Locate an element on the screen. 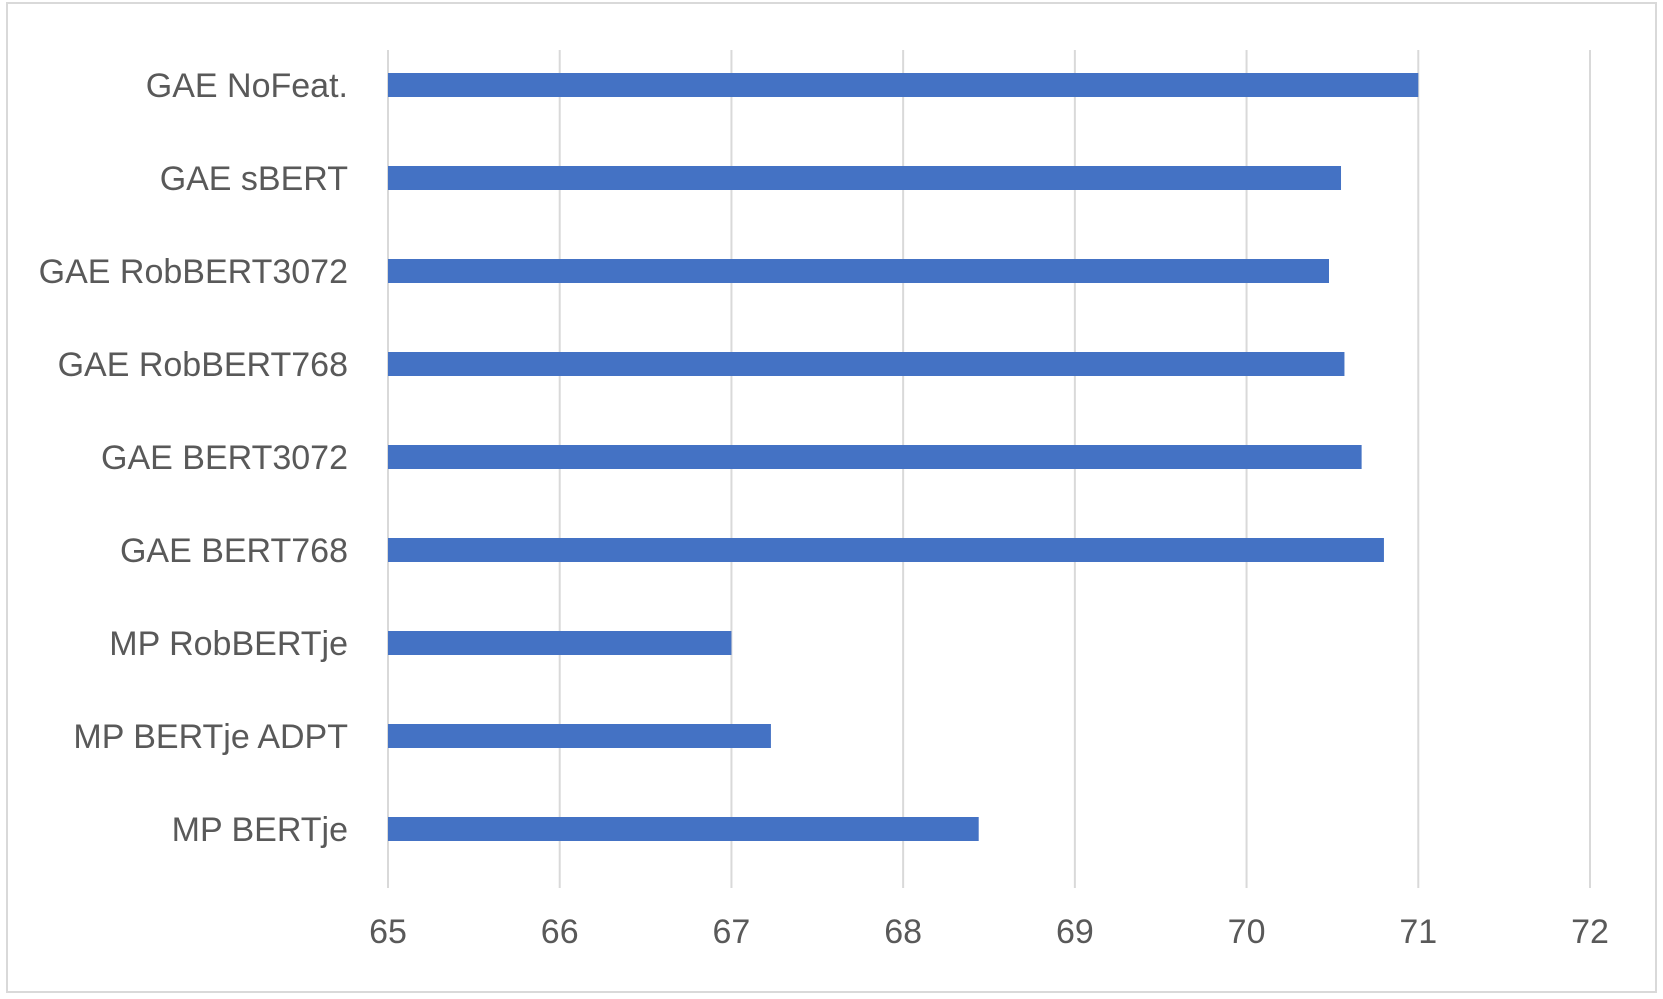 The height and width of the screenshot is (999, 1663). category-label: GAE sBERT is located at coordinates (254, 179).